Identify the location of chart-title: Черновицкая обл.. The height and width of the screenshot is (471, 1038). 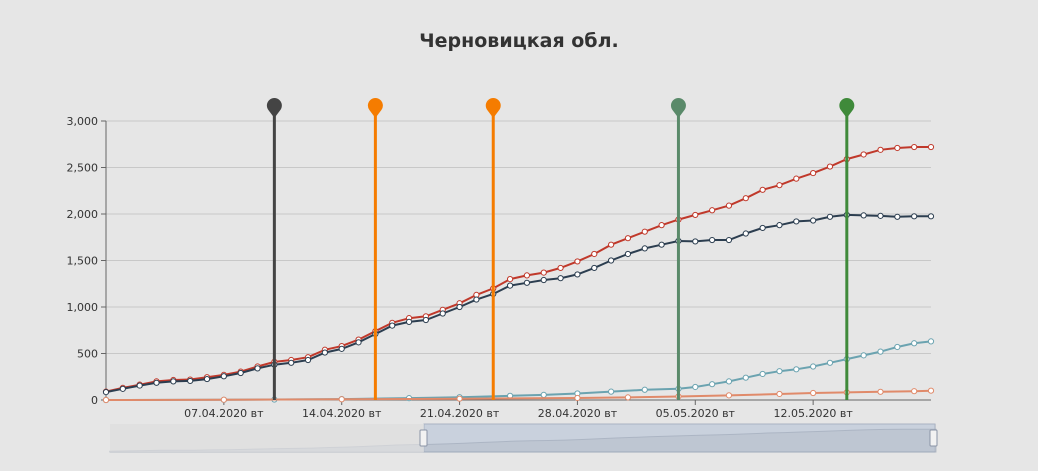
(519, 41).